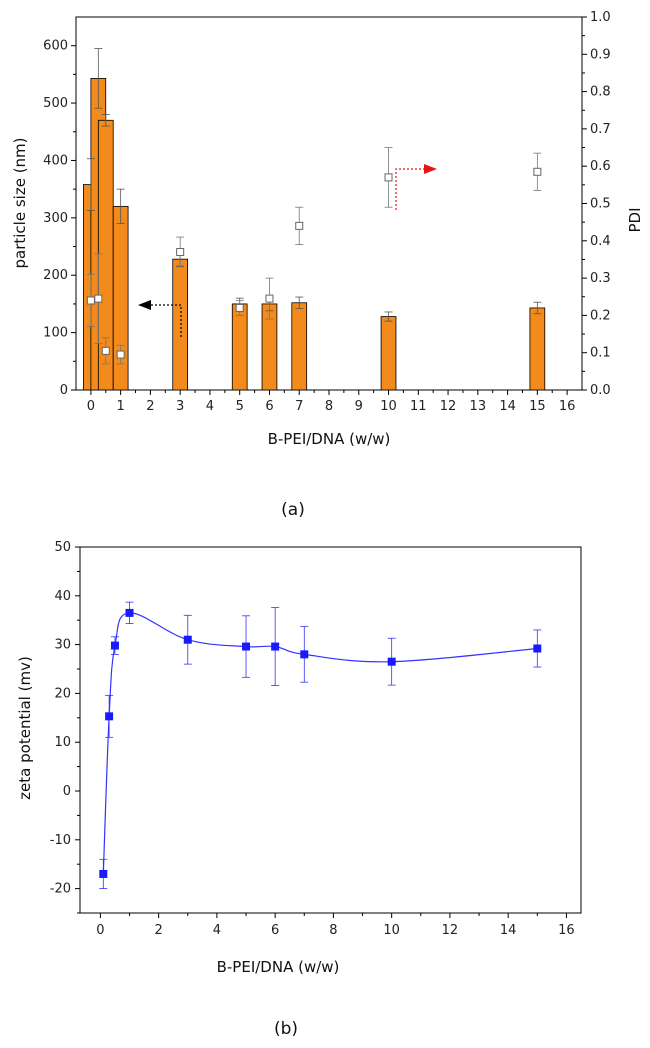 This screenshot has height=1048, width=650. I want to click on panel-b-y-axis-label: zeta potential (mv), so click(25, 728).